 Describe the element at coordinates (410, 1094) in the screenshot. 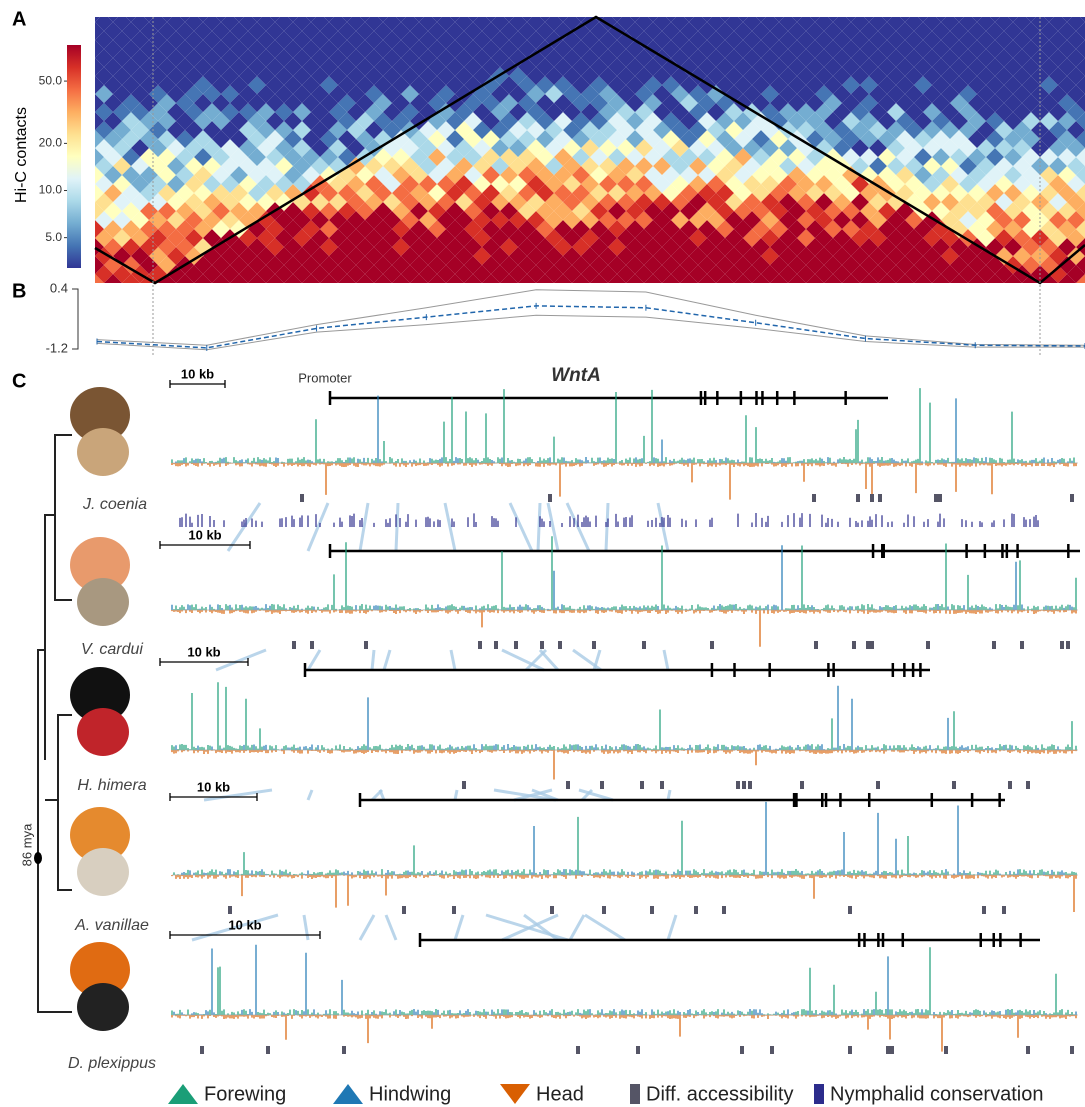

I see `legend-label: Hindwing` at that location.